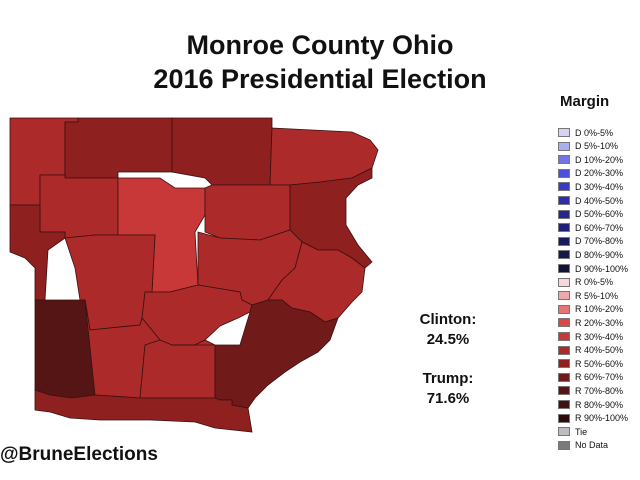 The width and height of the screenshot is (640, 480). I want to click on legend-item: D 70%-80%, so click(590, 241).